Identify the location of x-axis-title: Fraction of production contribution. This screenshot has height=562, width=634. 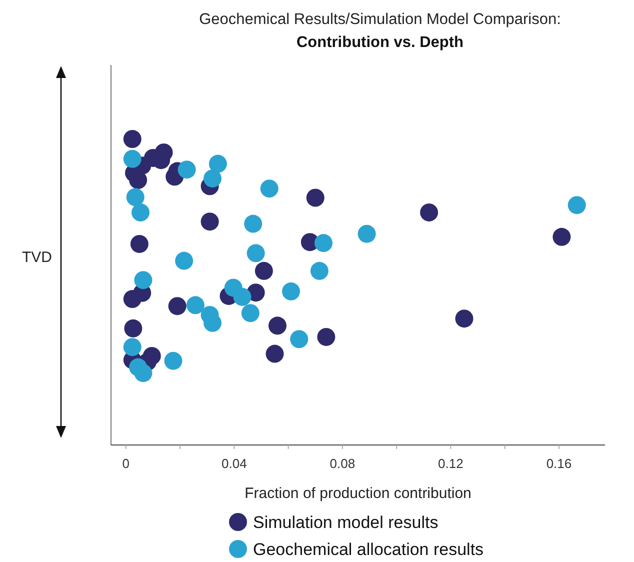
(358, 493).